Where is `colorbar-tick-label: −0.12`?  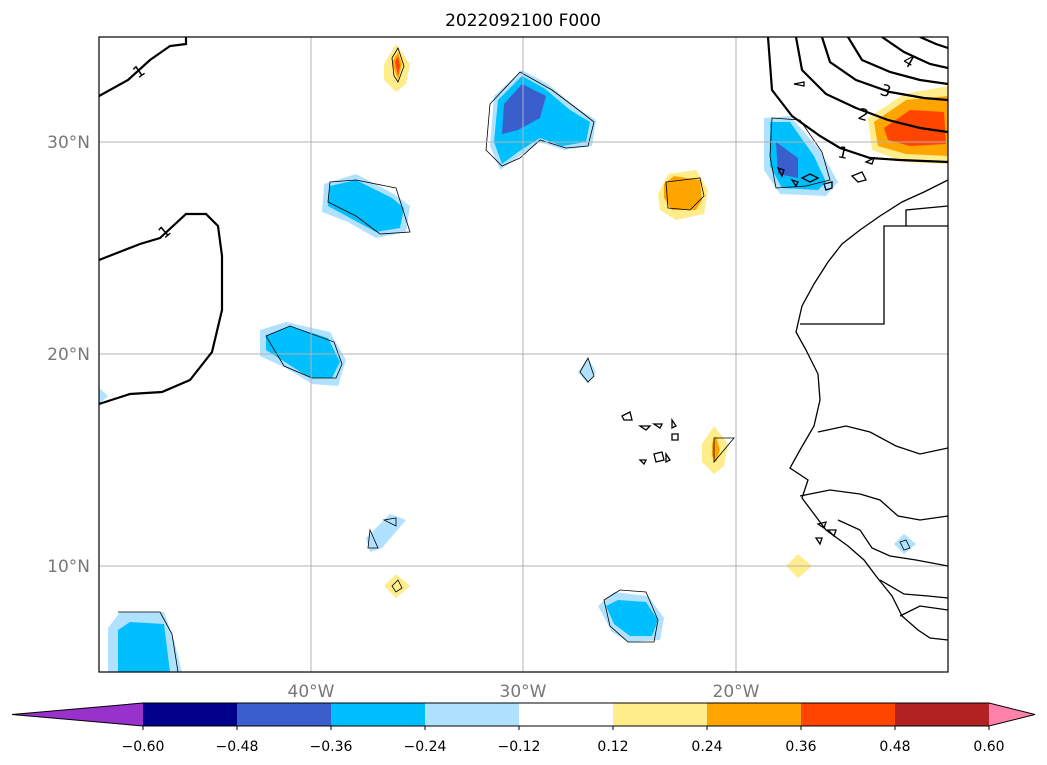
colorbar-tick-label: −0.12 is located at coordinates (519, 747).